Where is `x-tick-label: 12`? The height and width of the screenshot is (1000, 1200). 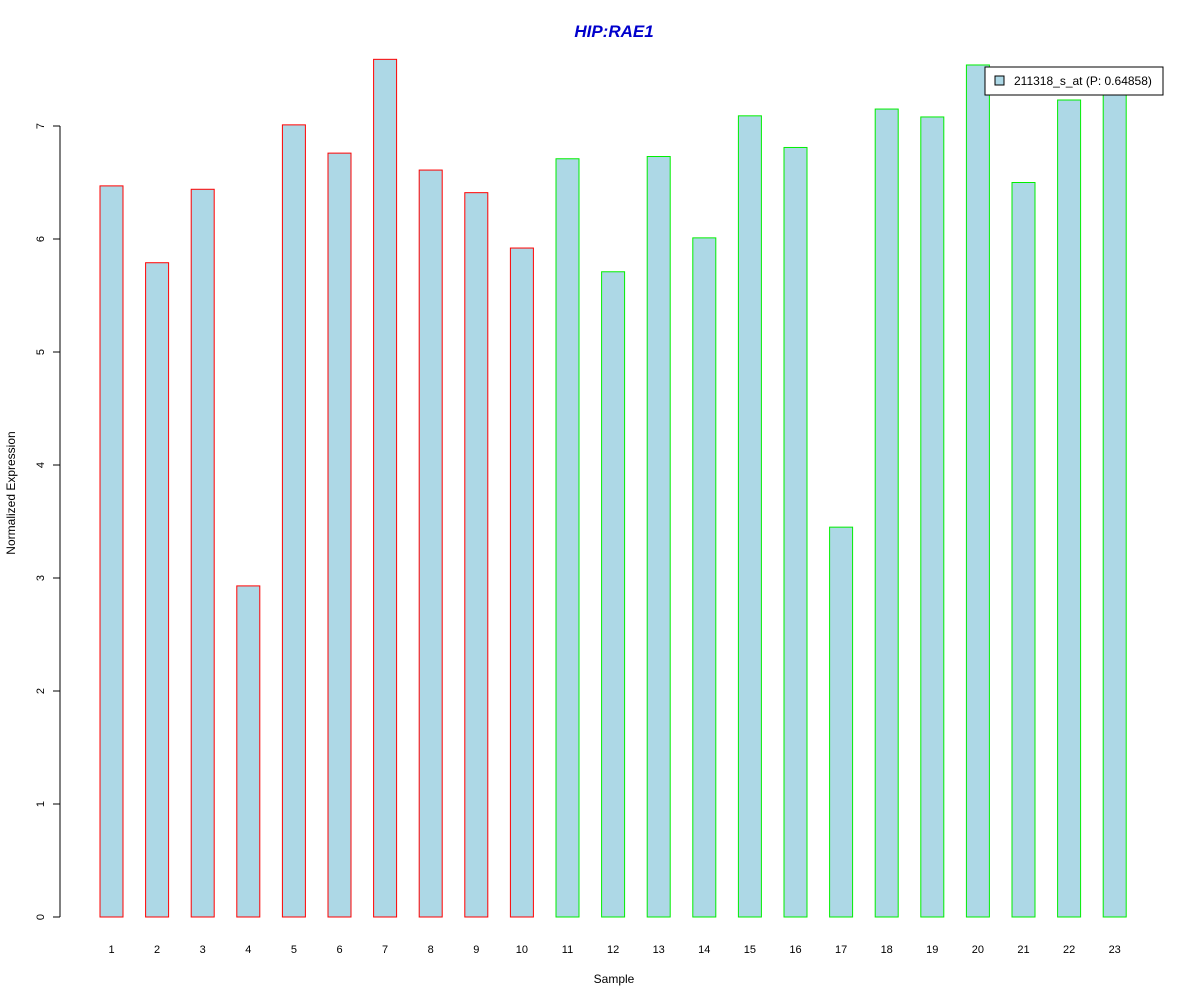 x-tick-label: 12 is located at coordinates (613, 950).